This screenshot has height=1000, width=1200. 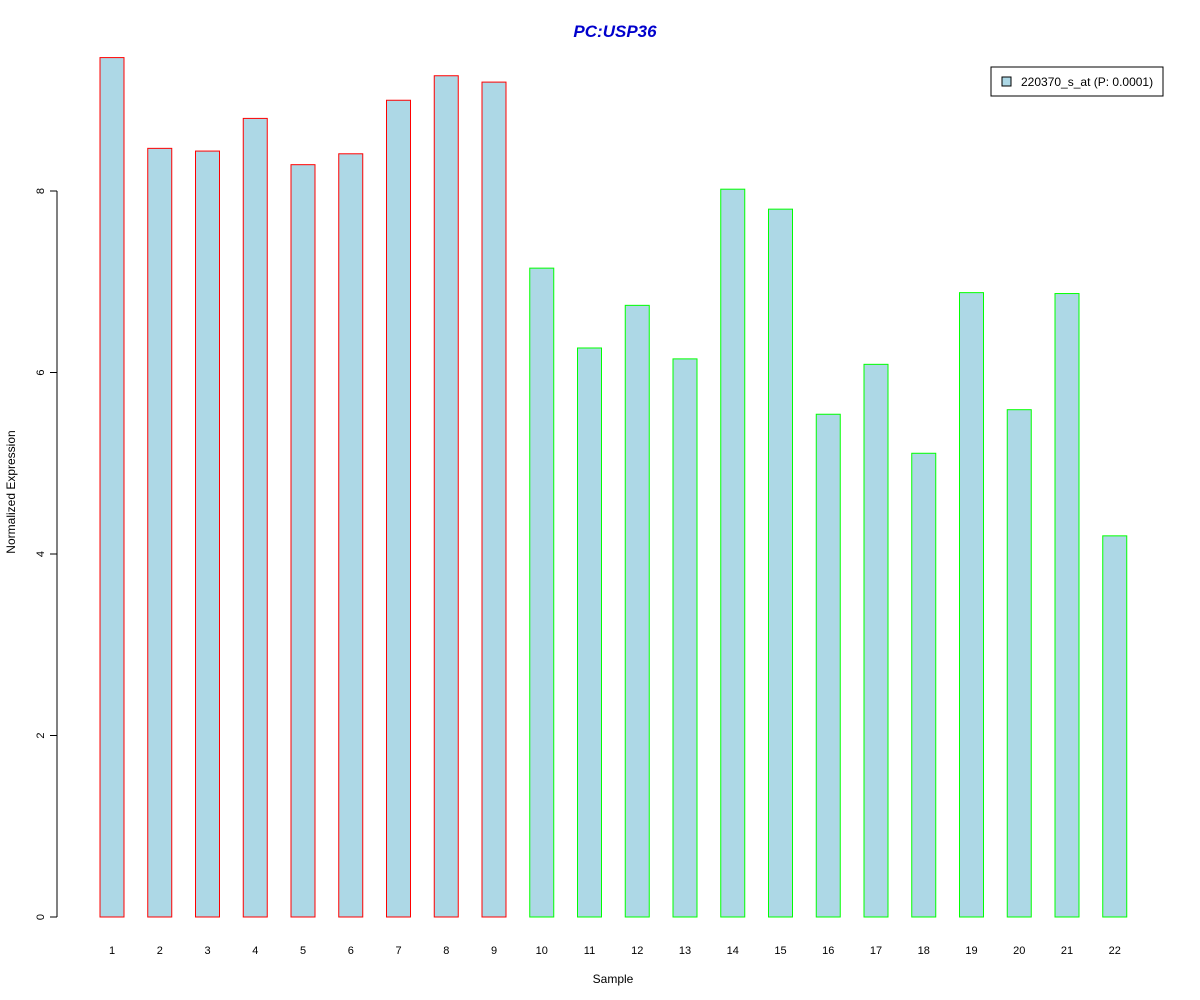 I want to click on x-tick-label: 20, so click(x=1019, y=951).